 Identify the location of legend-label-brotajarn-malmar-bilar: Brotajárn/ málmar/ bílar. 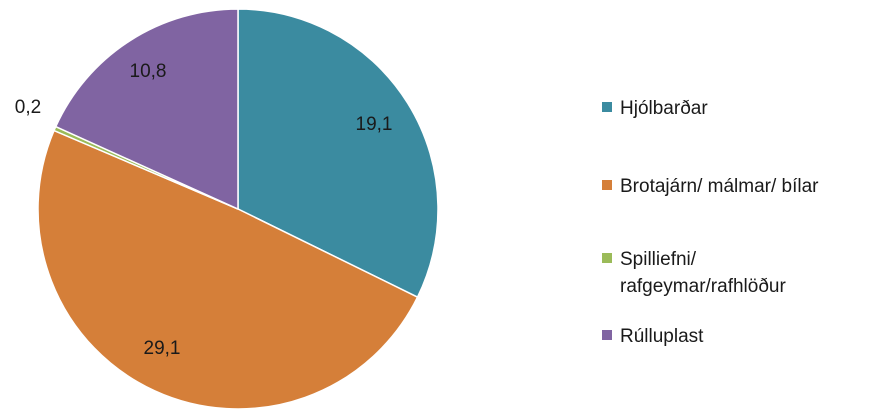
(719, 186).